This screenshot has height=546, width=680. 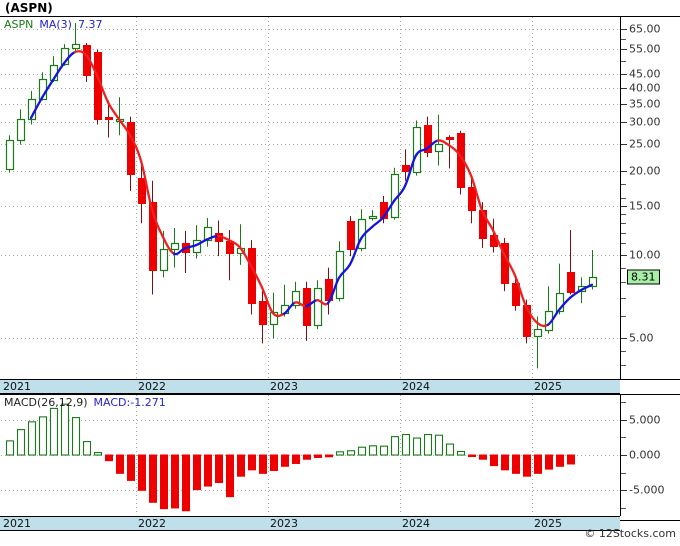 What do you see at coordinates (548, 386) in the screenshot?
I see `x-axis-year-2025: 2025` at bounding box center [548, 386].